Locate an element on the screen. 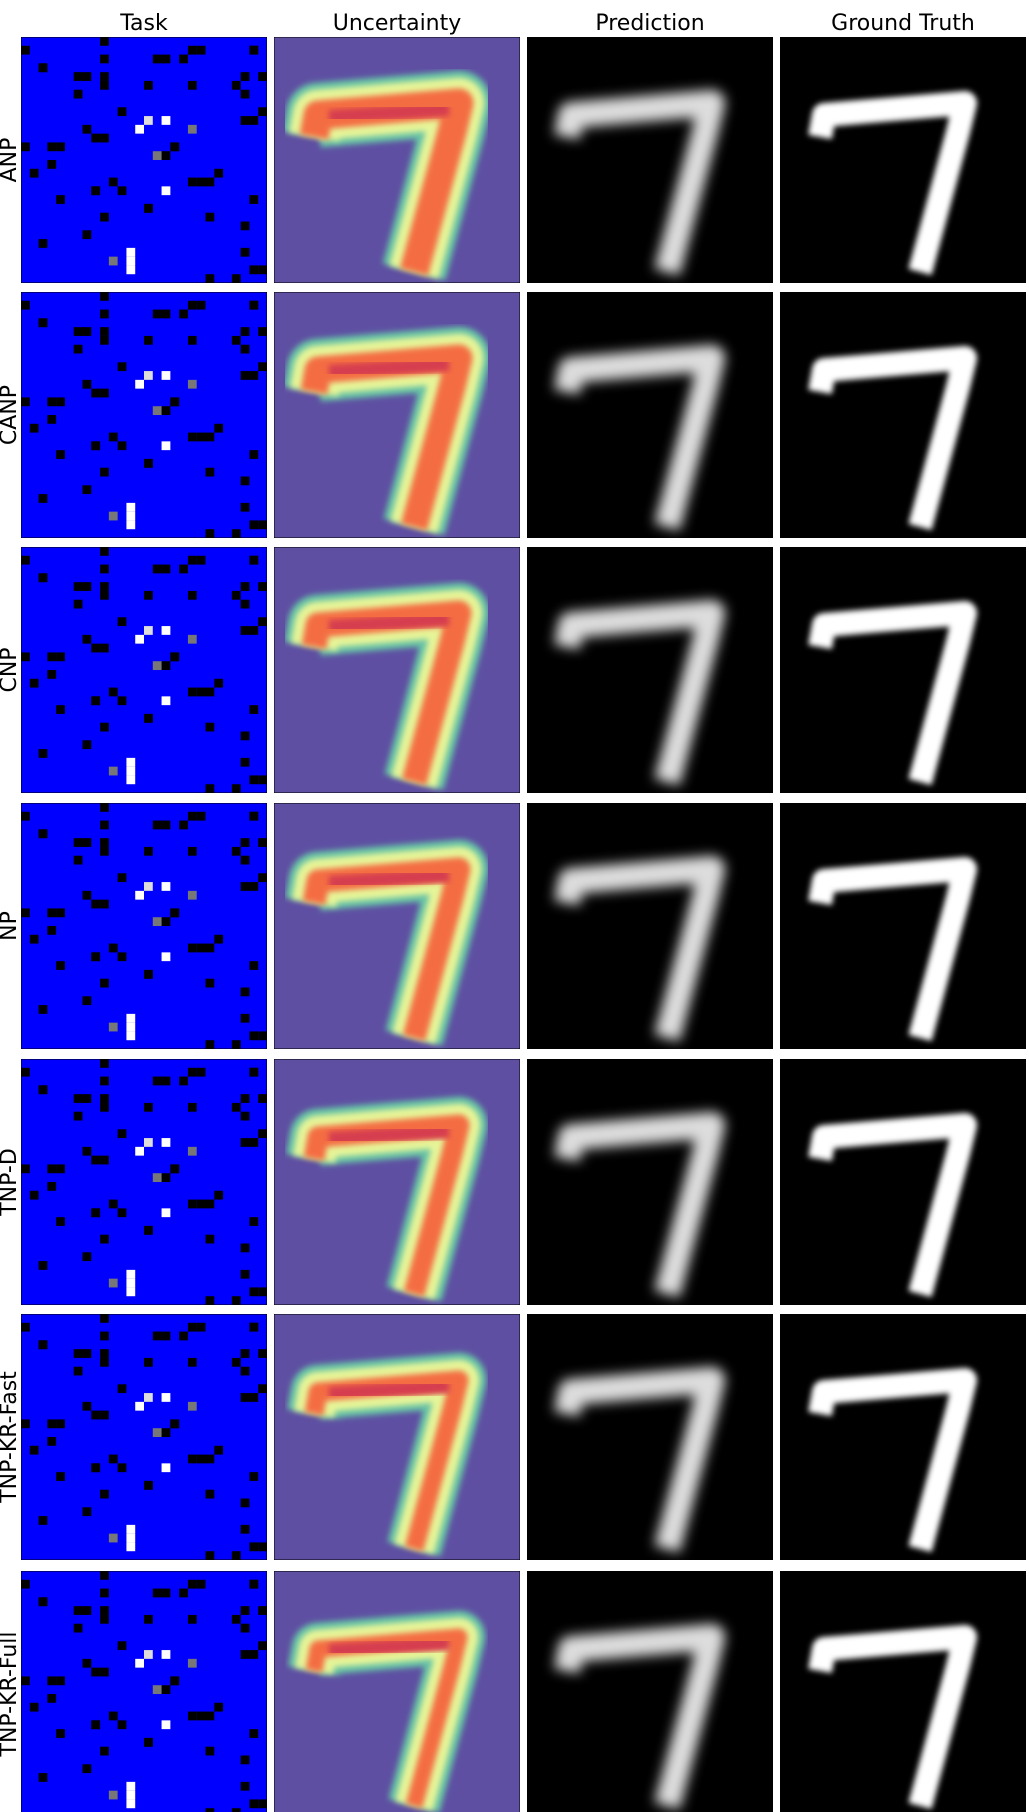 The image size is (1029, 1812). prediction-panel is located at coordinates (650, 1437).